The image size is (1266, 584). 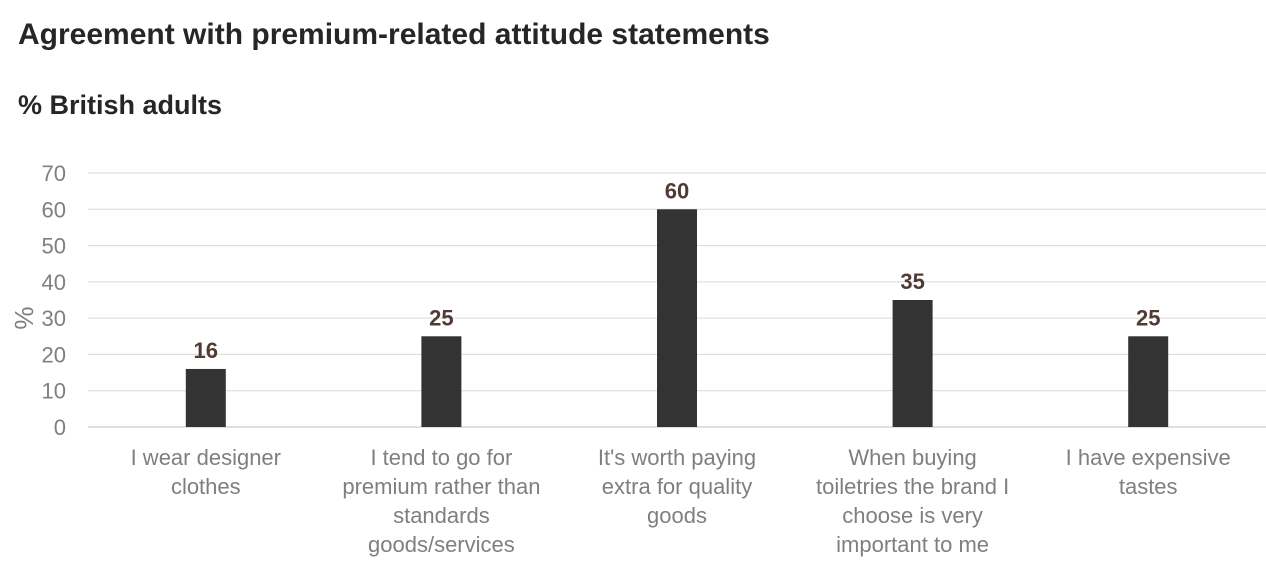 I want to click on data-label: 60, so click(x=677, y=190).